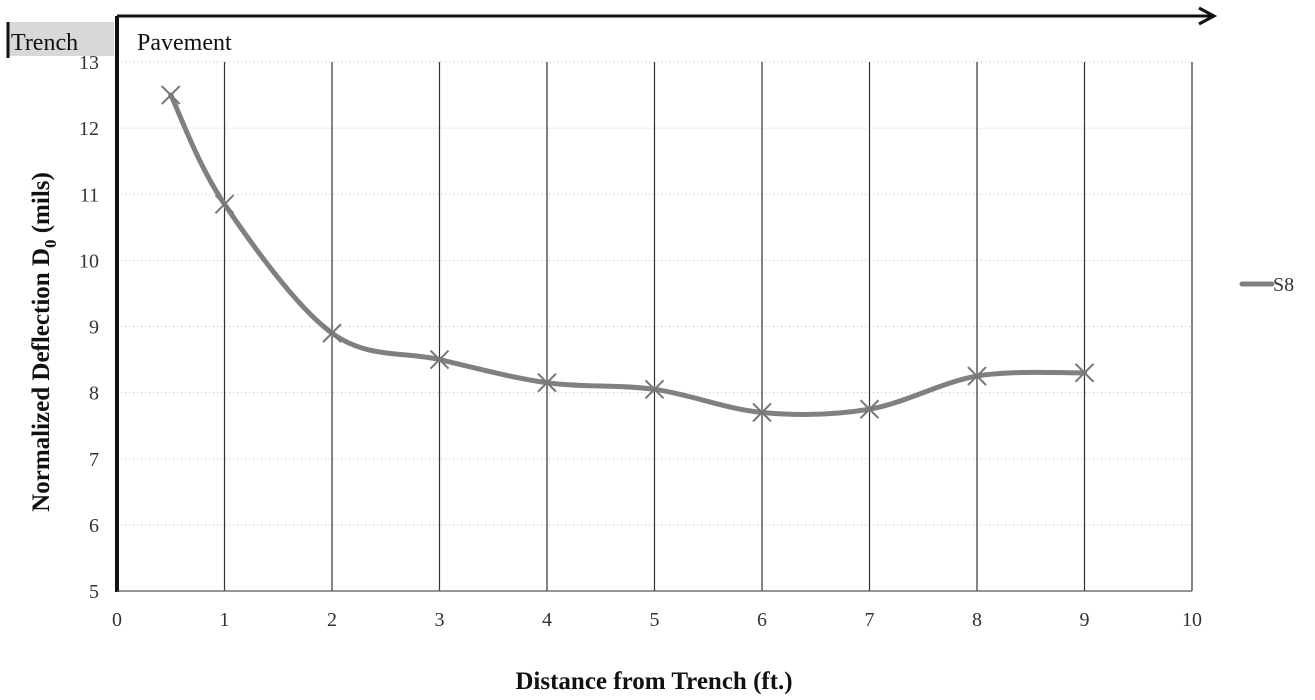  I want to click on trench-annotation: Trench, so click(44, 43).